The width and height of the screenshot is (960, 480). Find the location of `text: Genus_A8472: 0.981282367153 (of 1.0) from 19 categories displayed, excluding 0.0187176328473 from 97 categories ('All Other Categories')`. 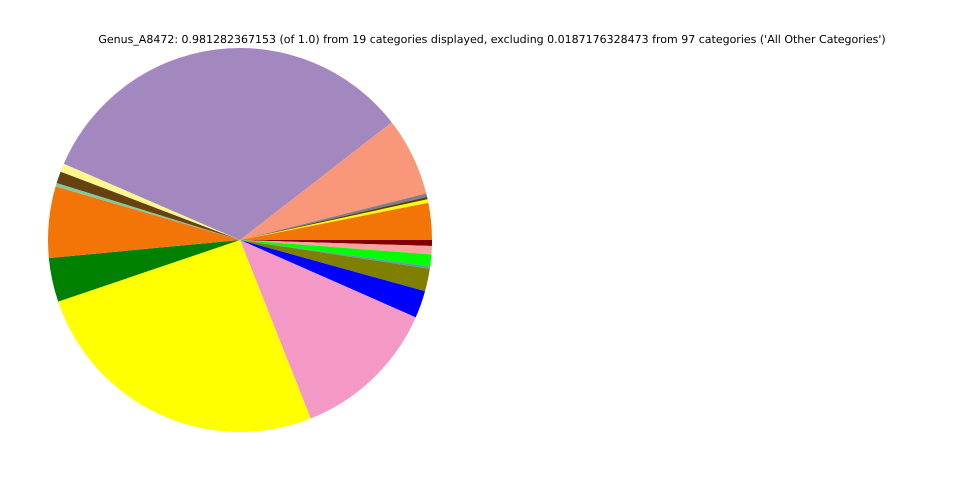

text: Genus_A8472: 0.981282367153 (of 1.0) from 19 categories displayed, excluding 0.0187176328473 from 97 categories ('All Other Categories') is located at coordinates (492, 39).